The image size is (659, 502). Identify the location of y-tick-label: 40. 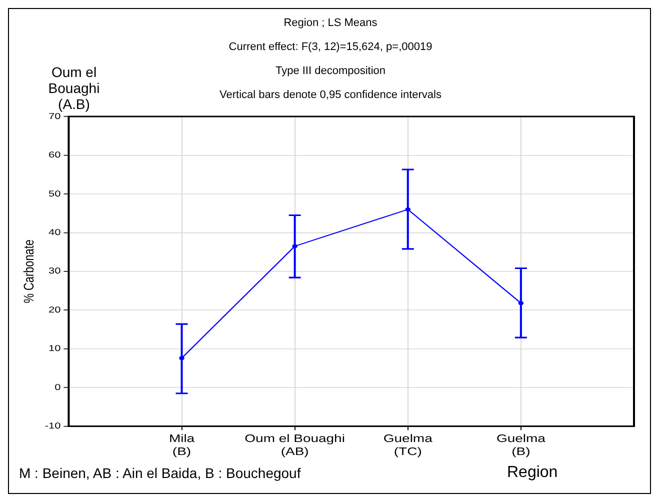
(55, 233).